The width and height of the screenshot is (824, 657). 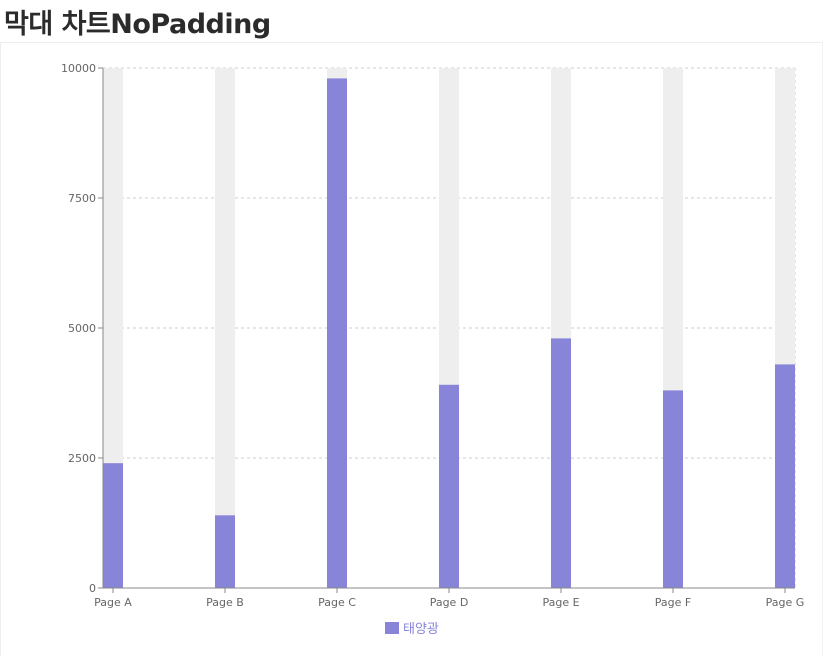 I want to click on x-tick-label: Page D, so click(x=449, y=602).